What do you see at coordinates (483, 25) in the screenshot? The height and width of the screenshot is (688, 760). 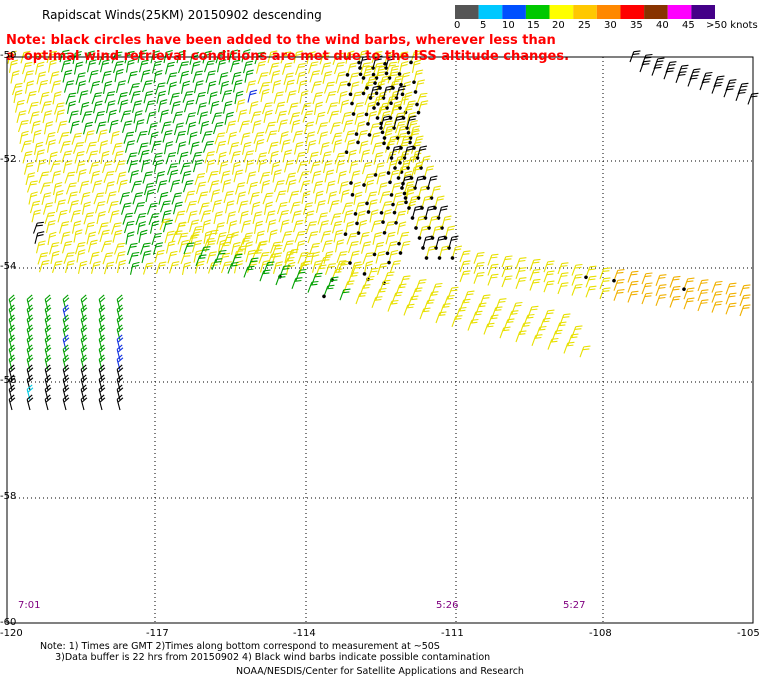 I see `legend-label-5: 5` at bounding box center [483, 25].